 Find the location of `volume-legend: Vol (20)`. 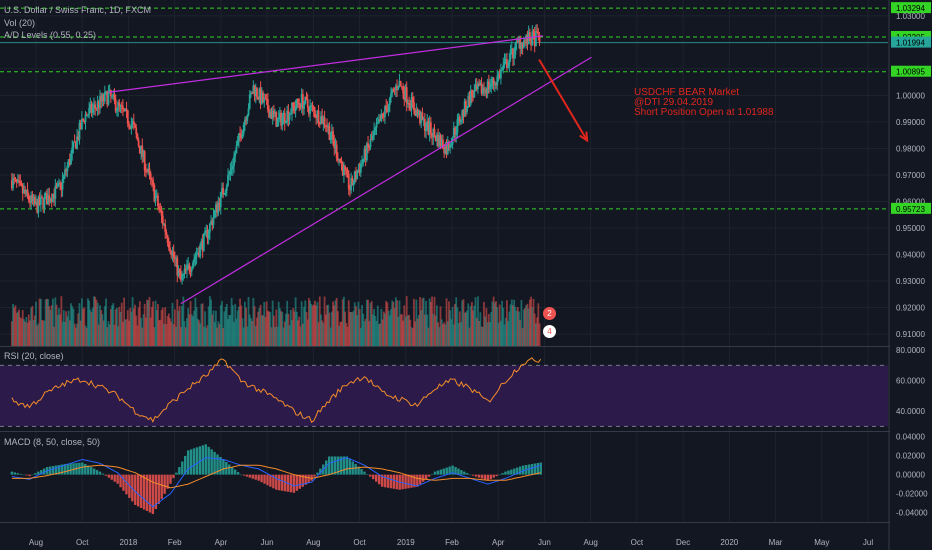

volume-legend: Vol (20) is located at coordinates (20, 23).